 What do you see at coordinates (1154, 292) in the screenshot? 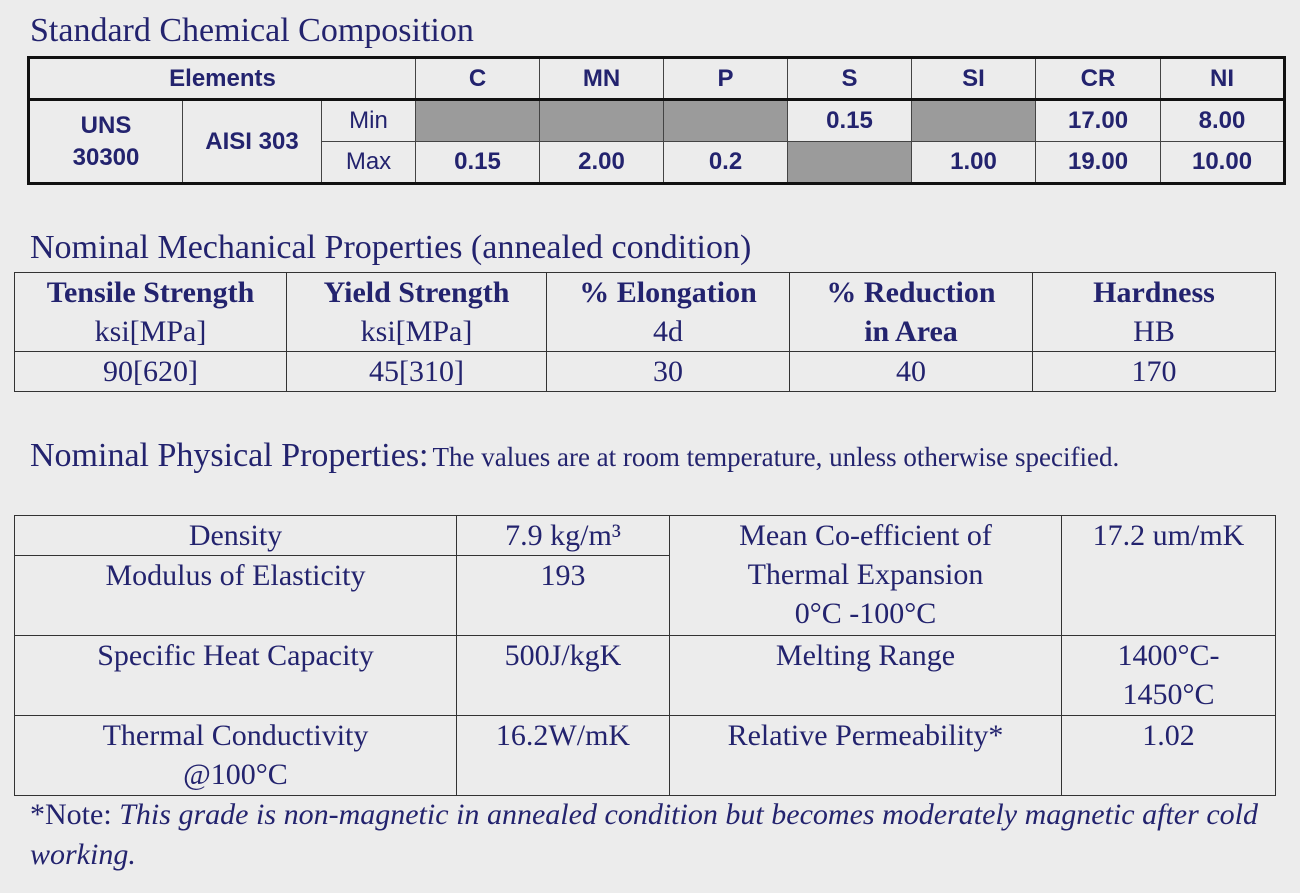
I see `column-name: Hardness` at bounding box center [1154, 292].